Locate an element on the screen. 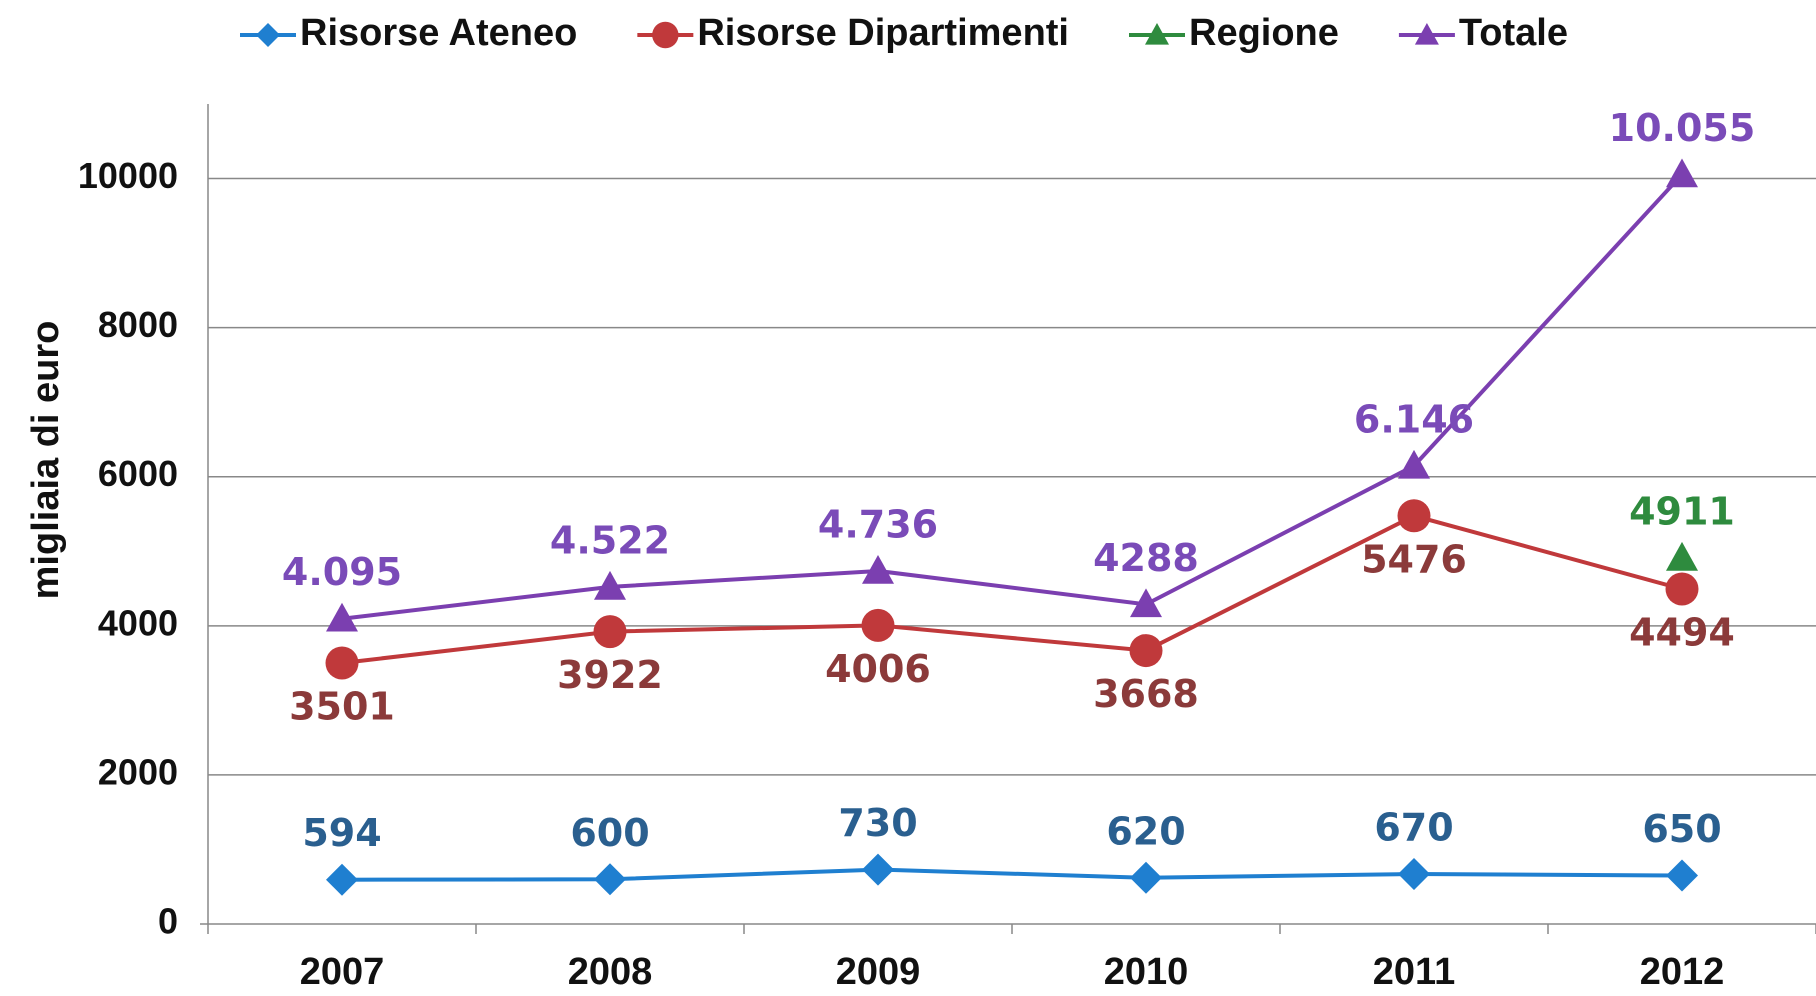 Image resolution: width=1816 pixels, height=996 pixels. y-tick-label: 10000 is located at coordinates (128, 175).